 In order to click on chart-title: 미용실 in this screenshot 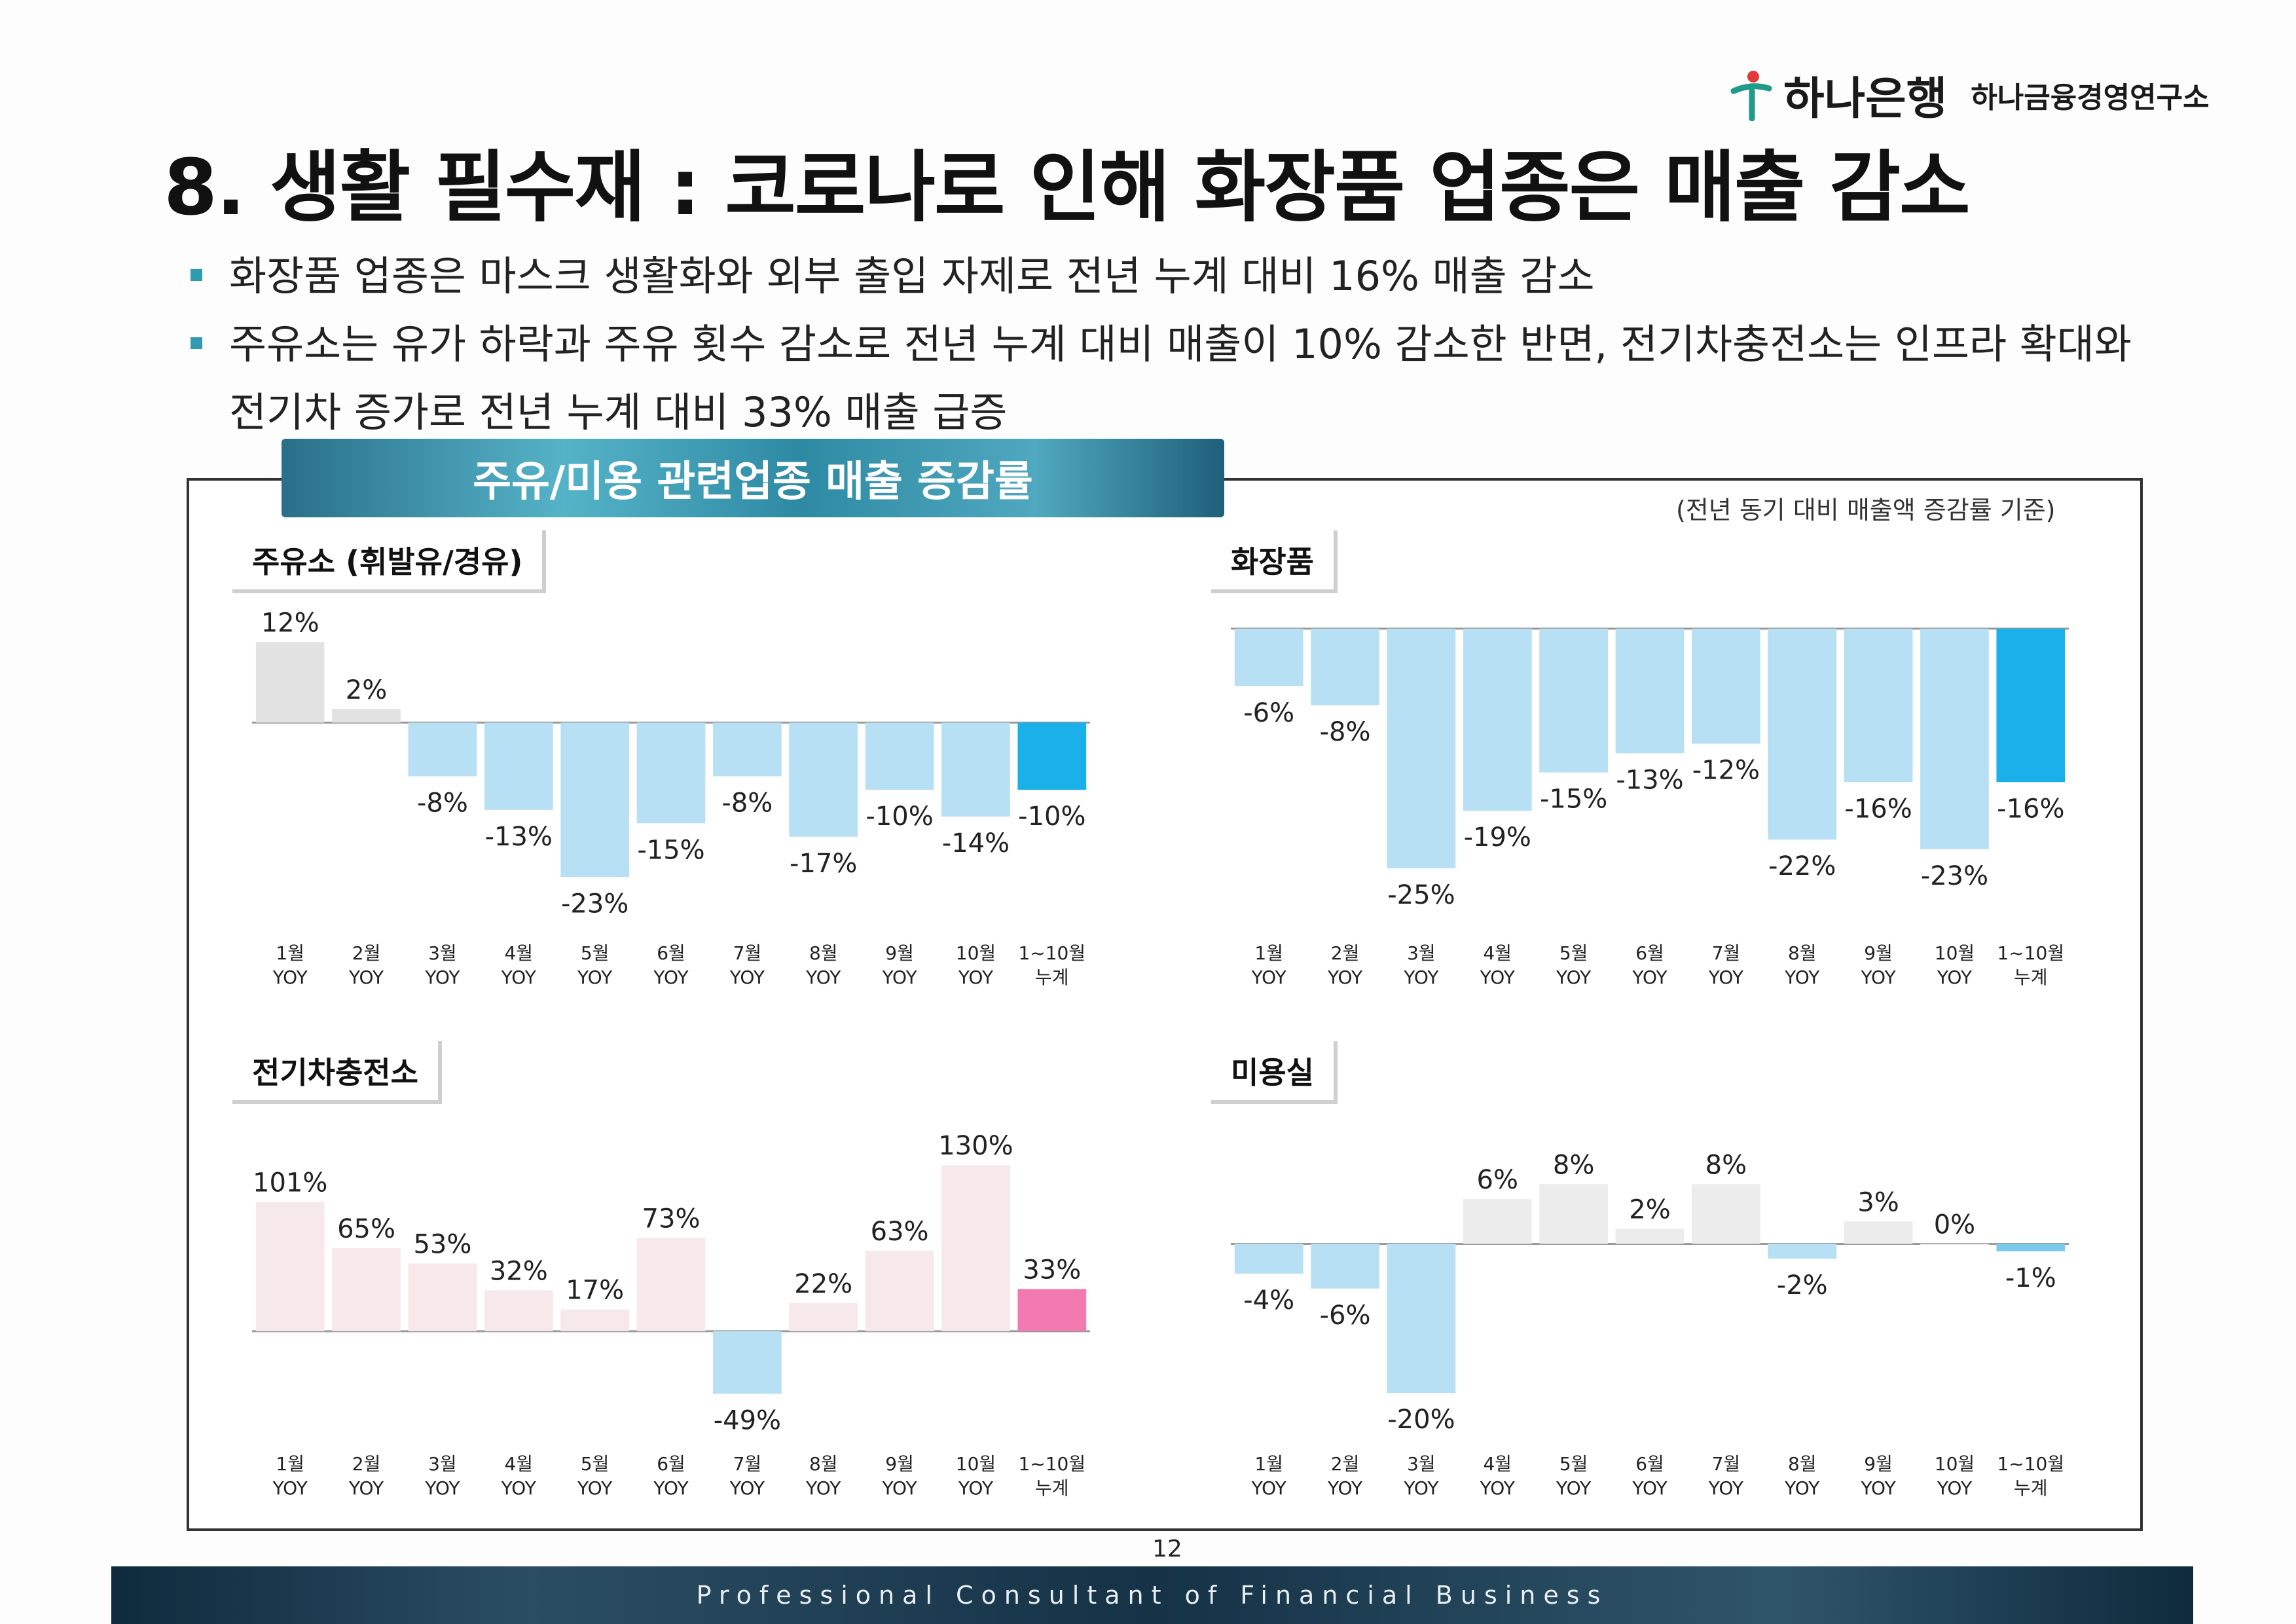, I will do `click(1274, 1072)`.